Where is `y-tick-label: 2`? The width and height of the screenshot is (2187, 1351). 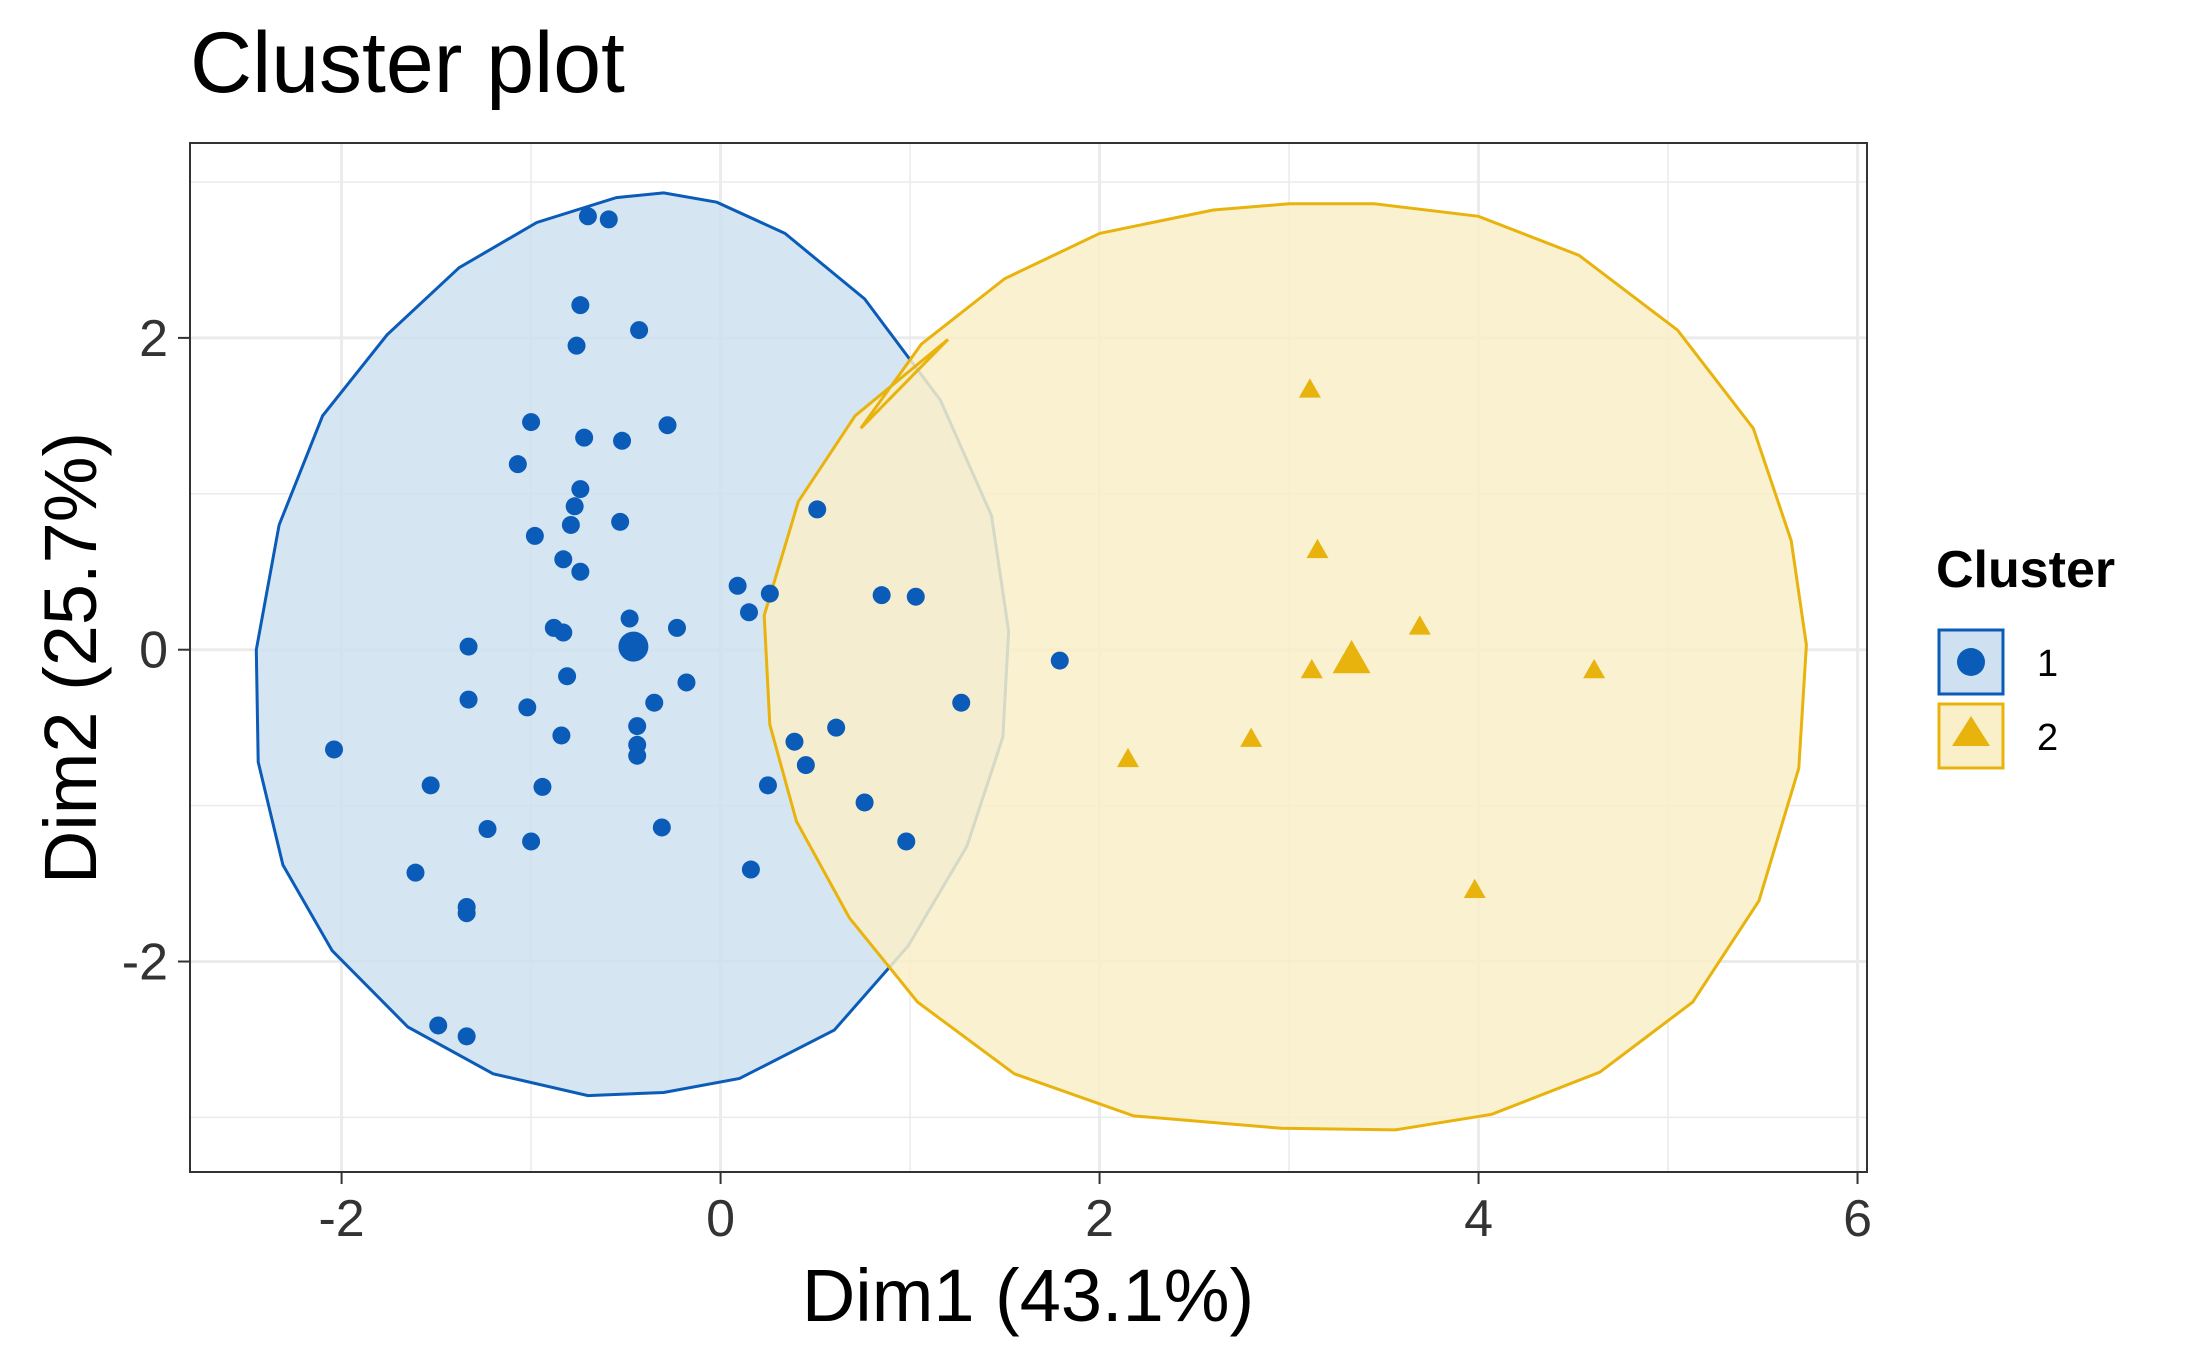 y-tick-label: 2 is located at coordinates (153, 339).